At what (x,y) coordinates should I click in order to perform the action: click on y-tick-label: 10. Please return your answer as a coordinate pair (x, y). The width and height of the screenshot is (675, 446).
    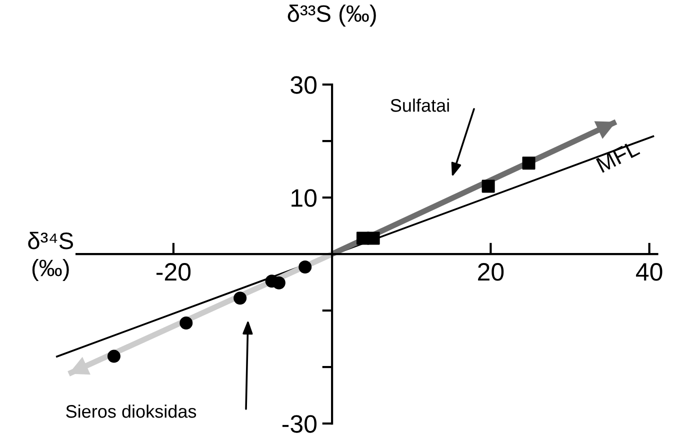
    Looking at the image, I should click on (304, 198).